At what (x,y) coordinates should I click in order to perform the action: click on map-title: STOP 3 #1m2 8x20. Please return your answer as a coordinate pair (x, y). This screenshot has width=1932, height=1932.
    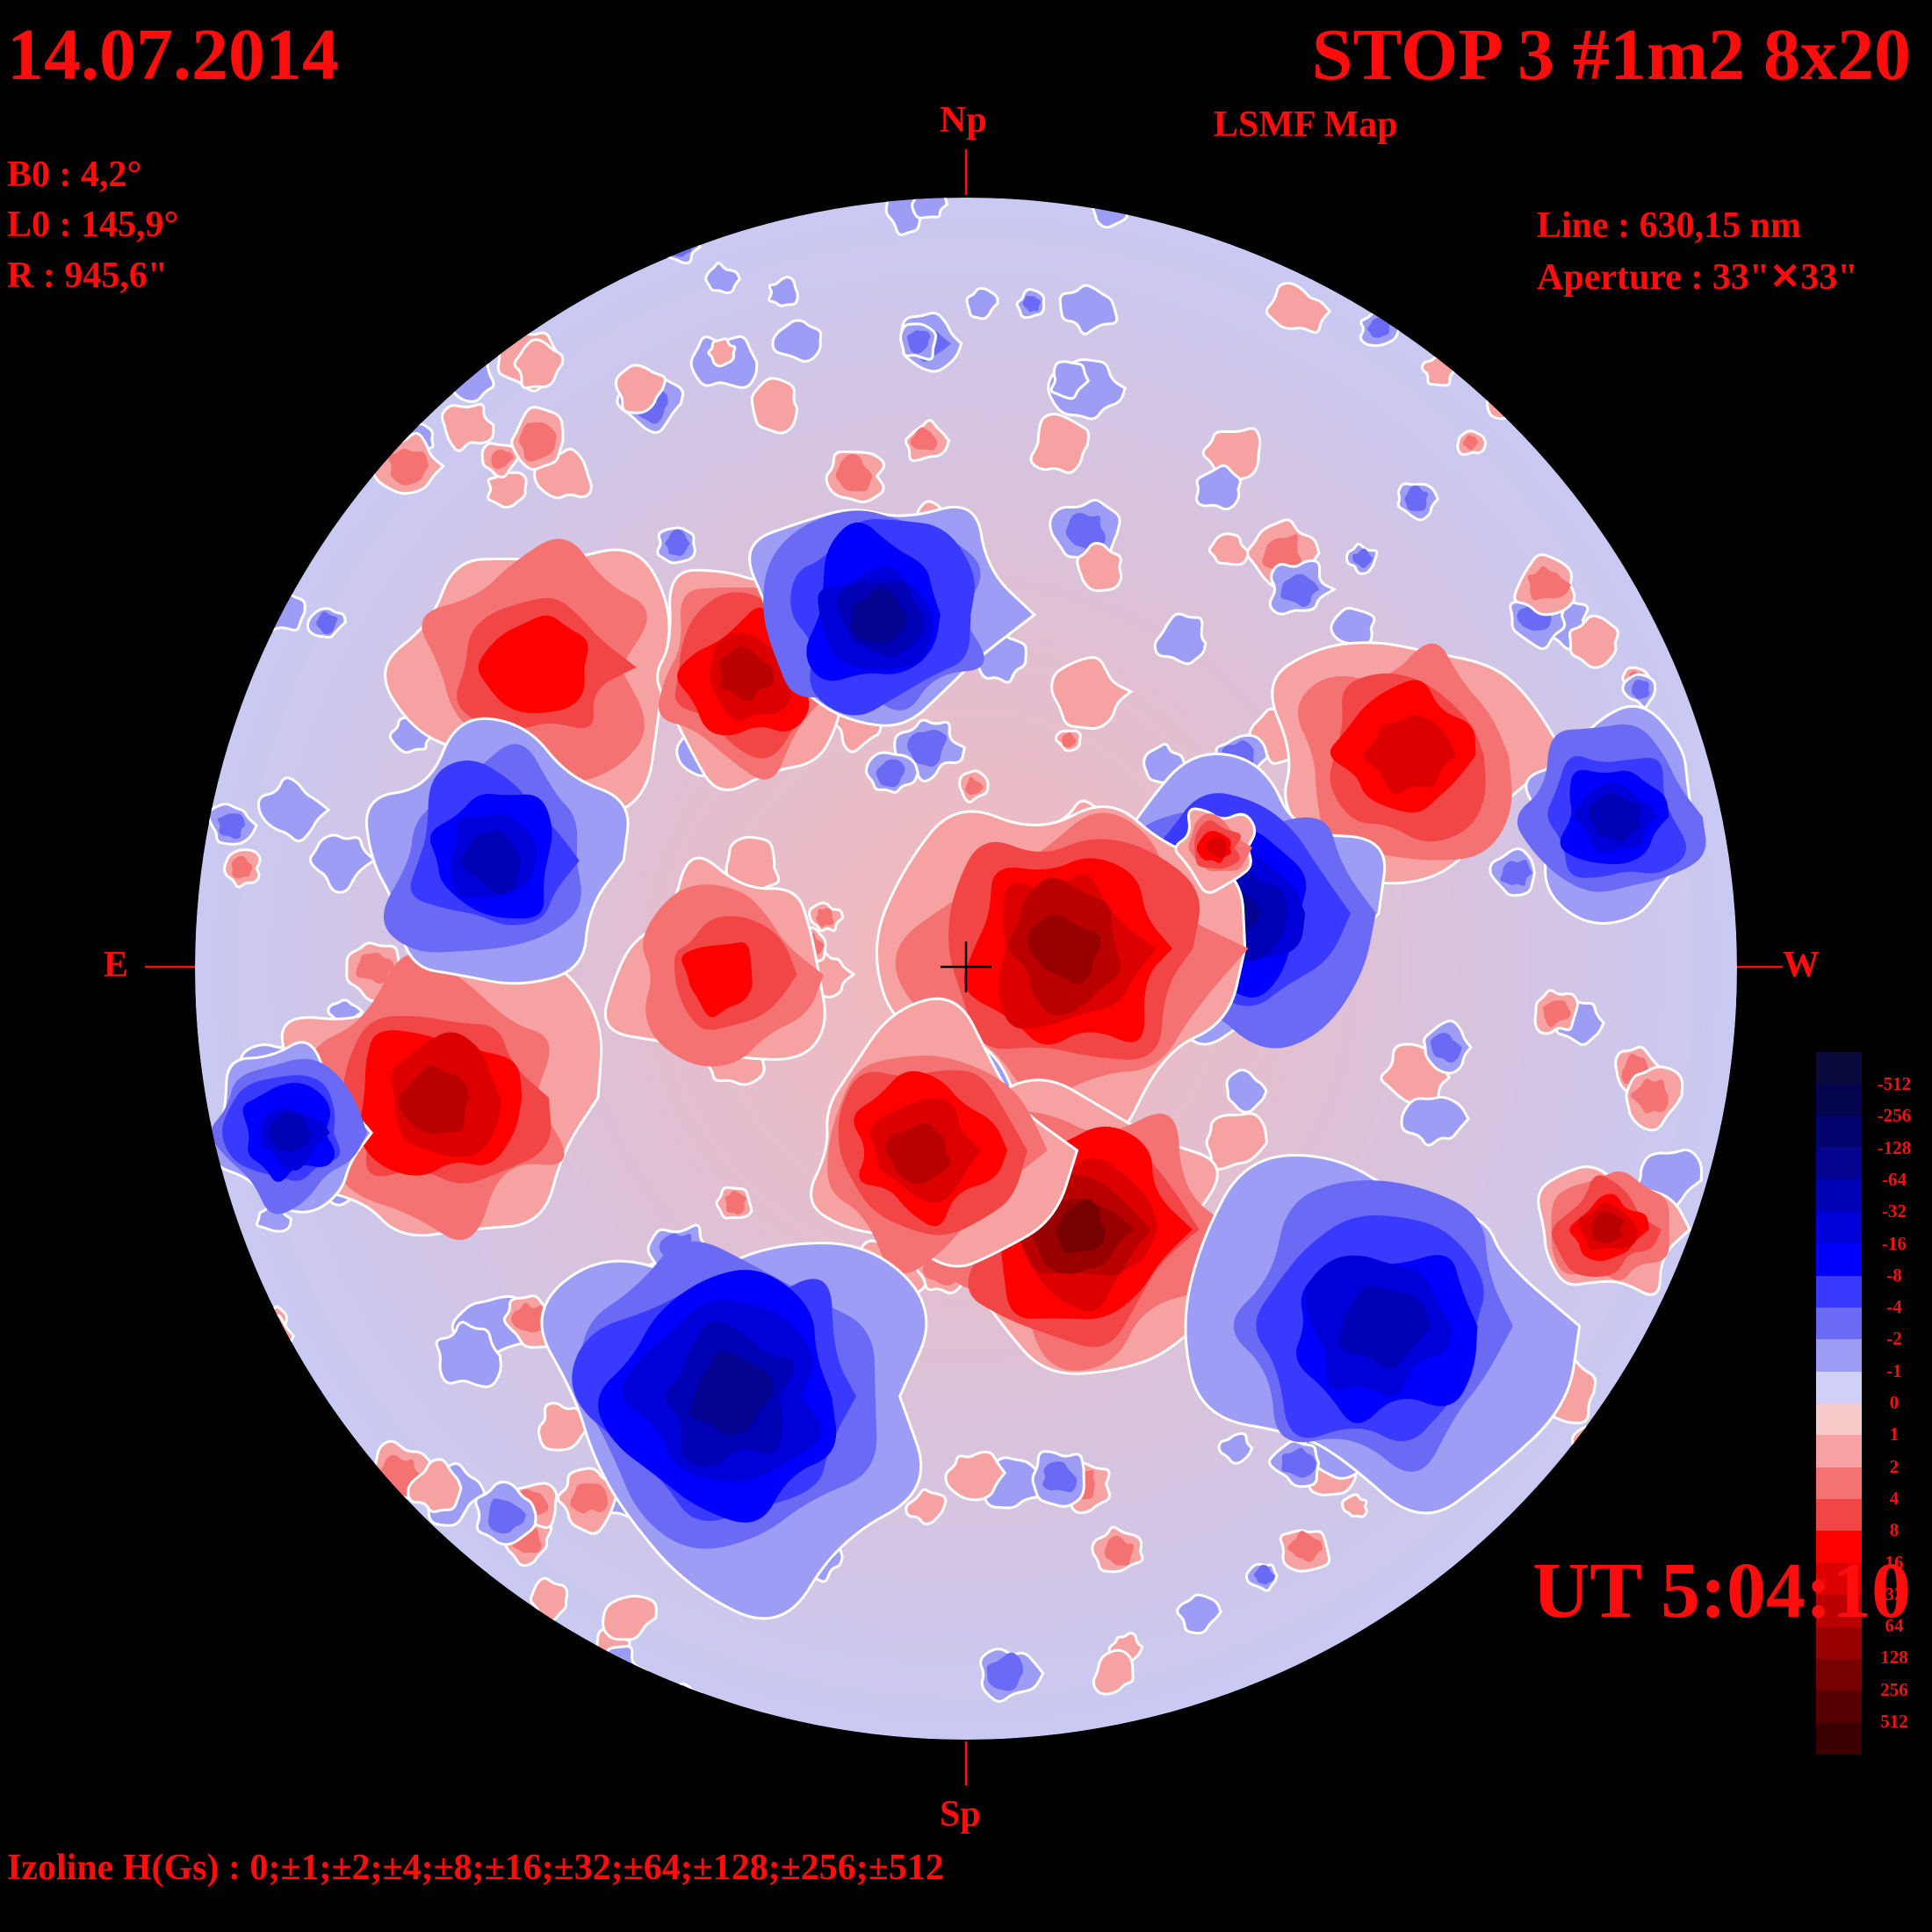
    Looking at the image, I should click on (1611, 55).